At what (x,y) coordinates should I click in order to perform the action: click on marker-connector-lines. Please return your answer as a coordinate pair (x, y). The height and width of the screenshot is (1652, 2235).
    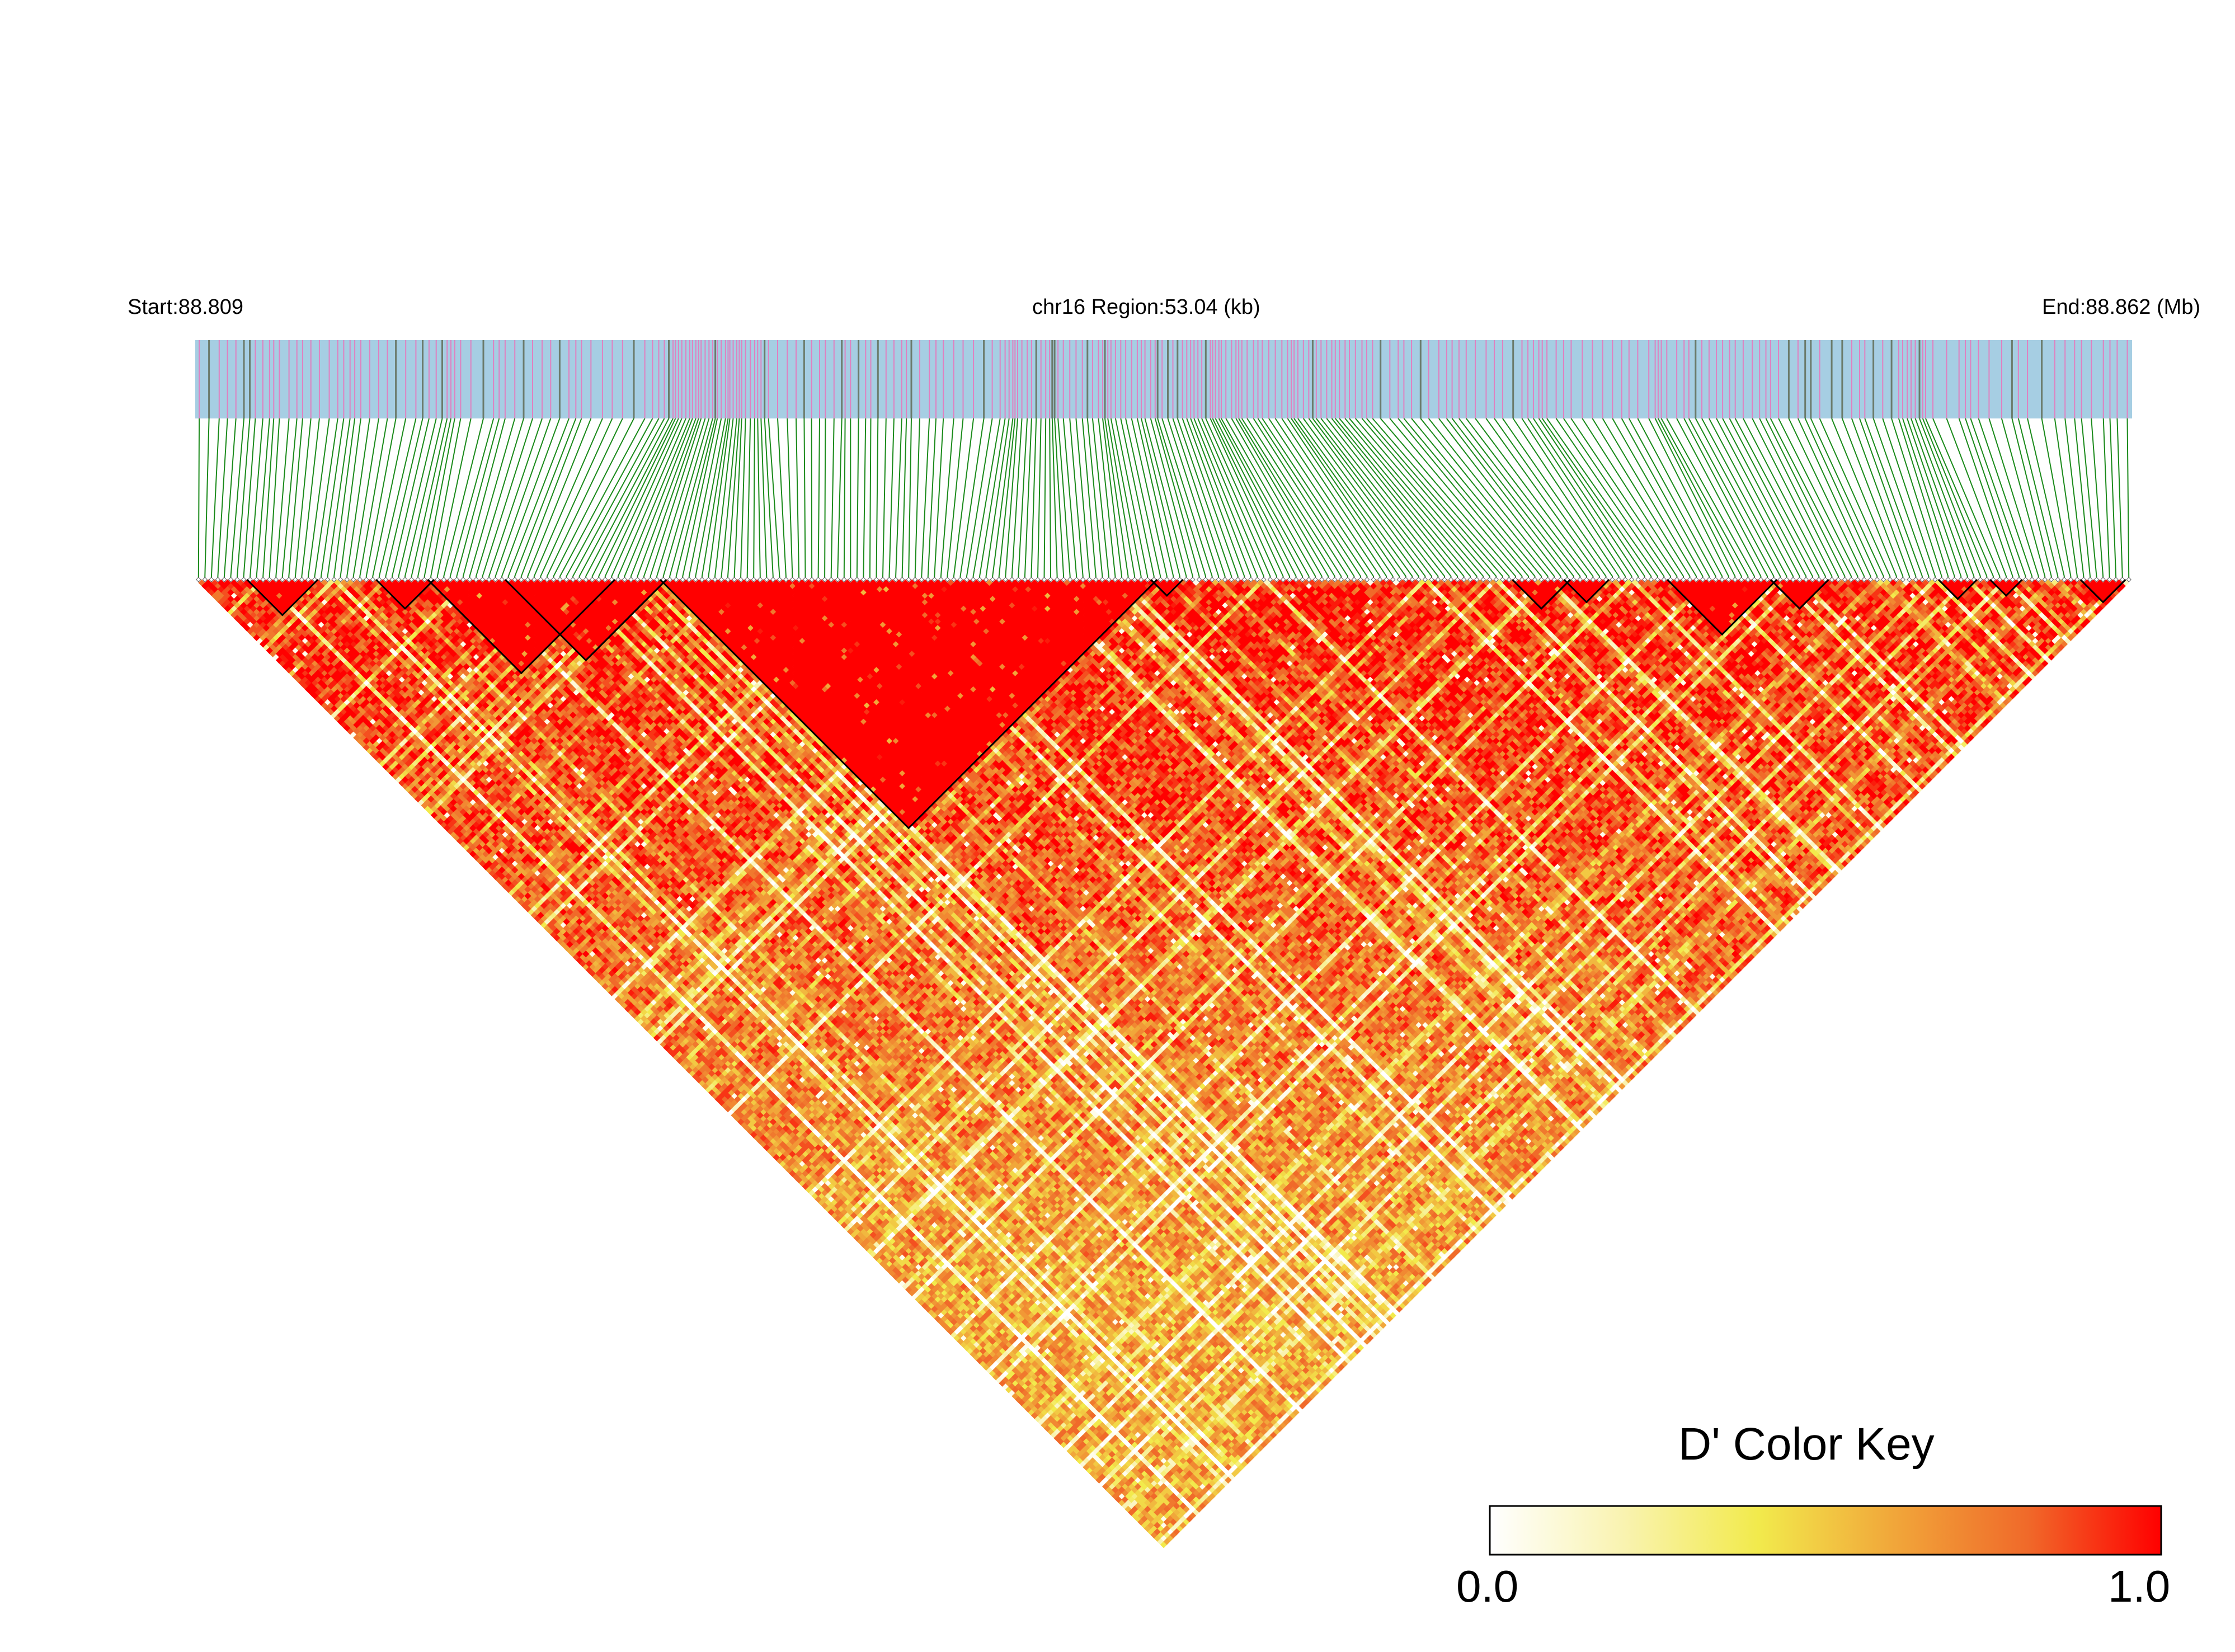
    Looking at the image, I should click on (1163, 499).